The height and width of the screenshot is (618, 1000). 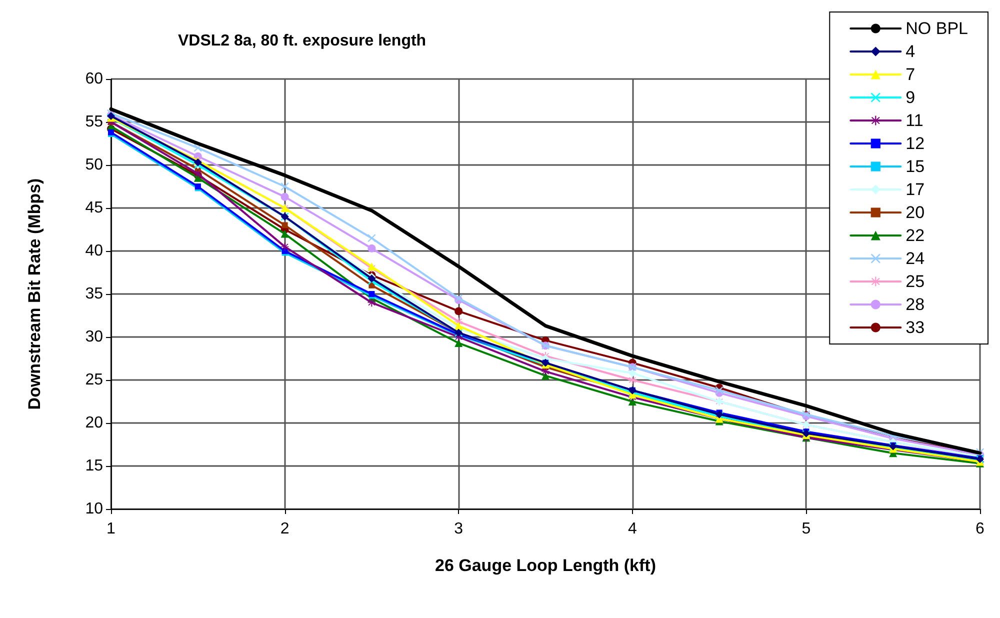 What do you see at coordinates (94, 380) in the screenshot?
I see `y-tick-label: 25` at bounding box center [94, 380].